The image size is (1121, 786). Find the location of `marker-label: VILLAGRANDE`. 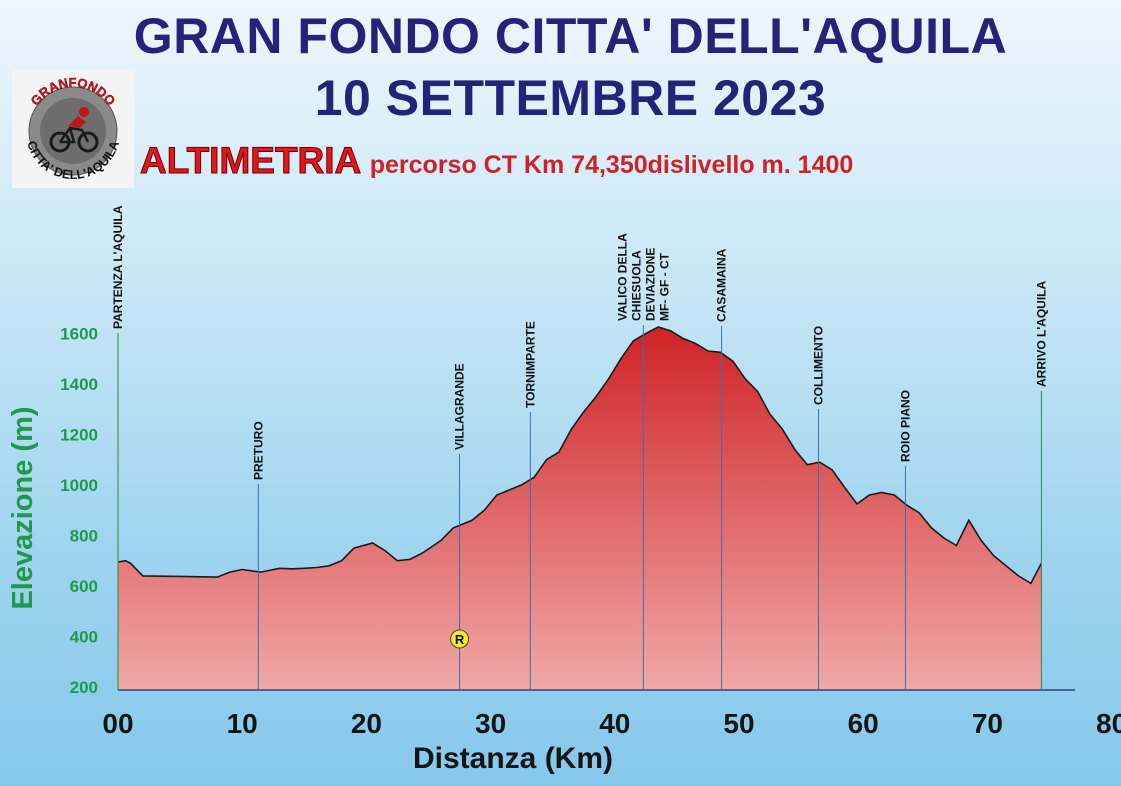

marker-label: VILLAGRANDE is located at coordinates (460, 406).